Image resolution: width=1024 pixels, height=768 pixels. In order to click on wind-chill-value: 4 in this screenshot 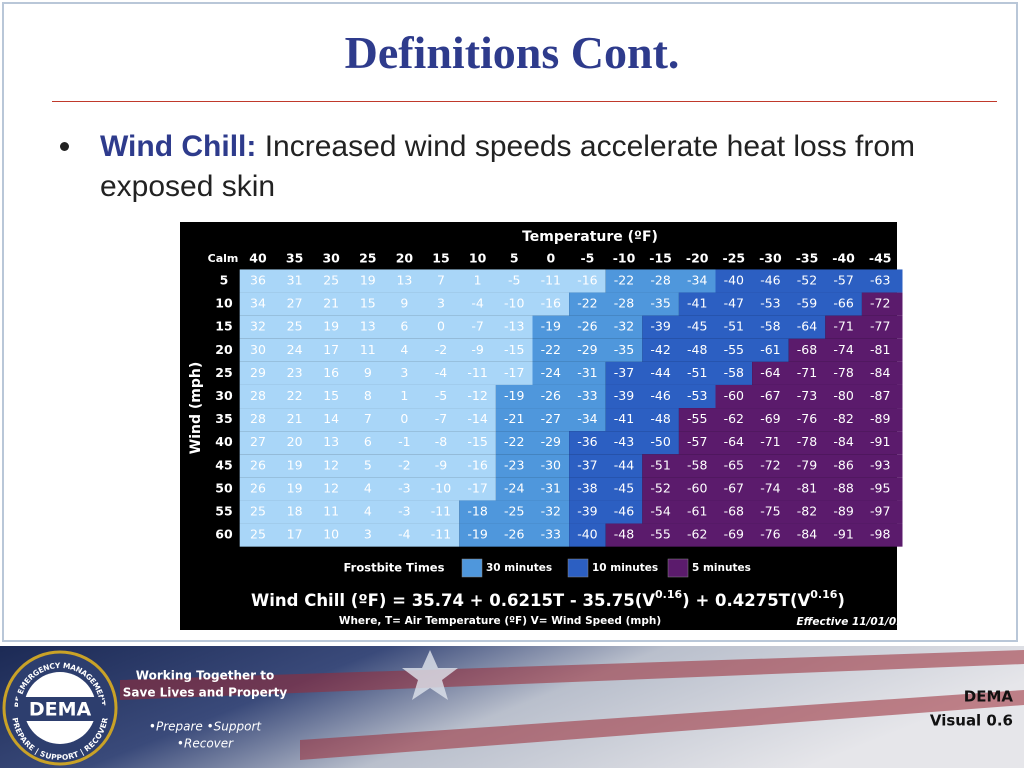, I will do `click(368, 511)`.